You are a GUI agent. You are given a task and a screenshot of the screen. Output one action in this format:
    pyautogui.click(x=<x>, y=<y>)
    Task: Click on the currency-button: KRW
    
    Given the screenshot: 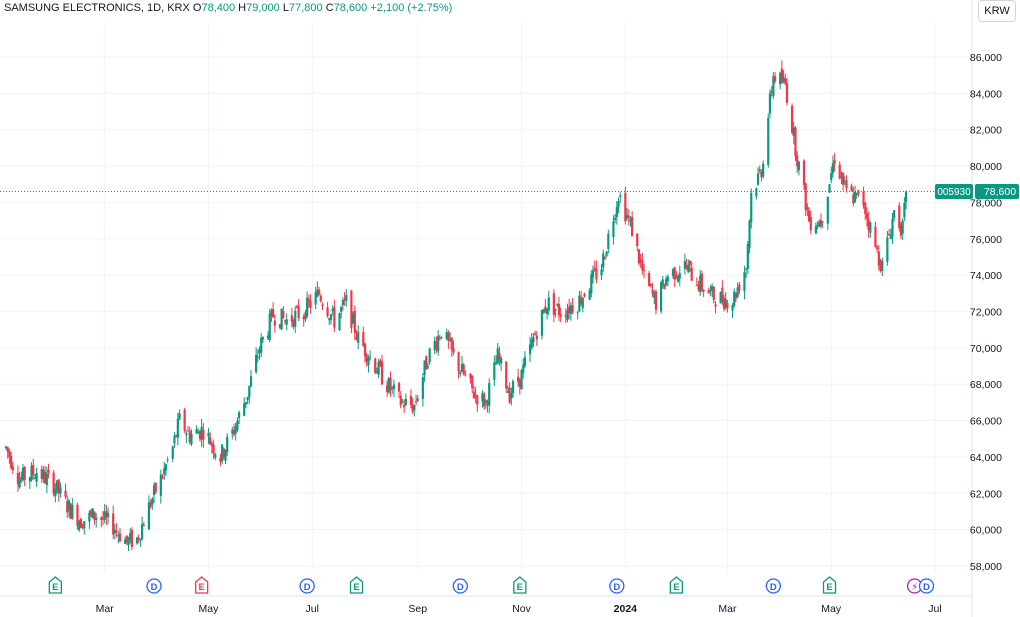 What is the action you would take?
    pyautogui.click(x=997, y=11)
    